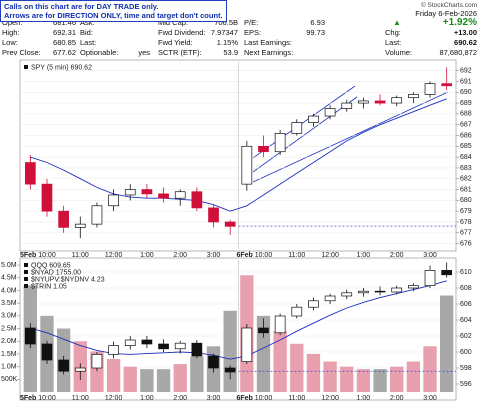  I want to click on legend-swatch, so click(26, 67).